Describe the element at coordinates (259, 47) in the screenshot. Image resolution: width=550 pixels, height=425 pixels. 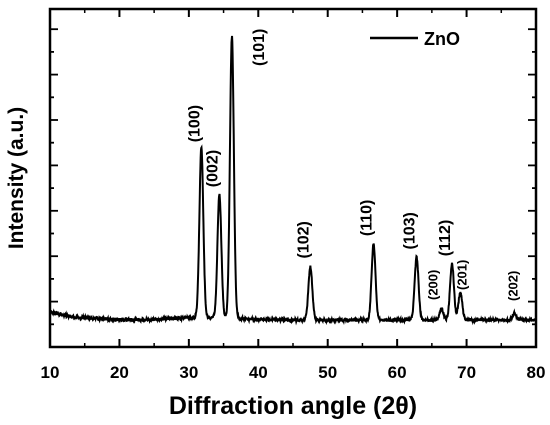
I see `peak-label: (101)` at that location.